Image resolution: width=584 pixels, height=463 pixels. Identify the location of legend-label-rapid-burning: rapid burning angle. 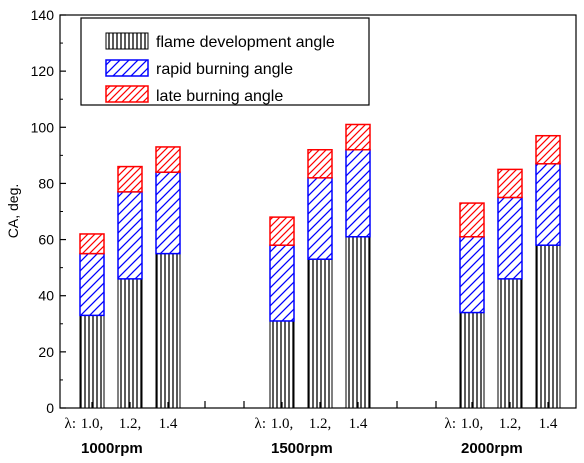
(224, 69).